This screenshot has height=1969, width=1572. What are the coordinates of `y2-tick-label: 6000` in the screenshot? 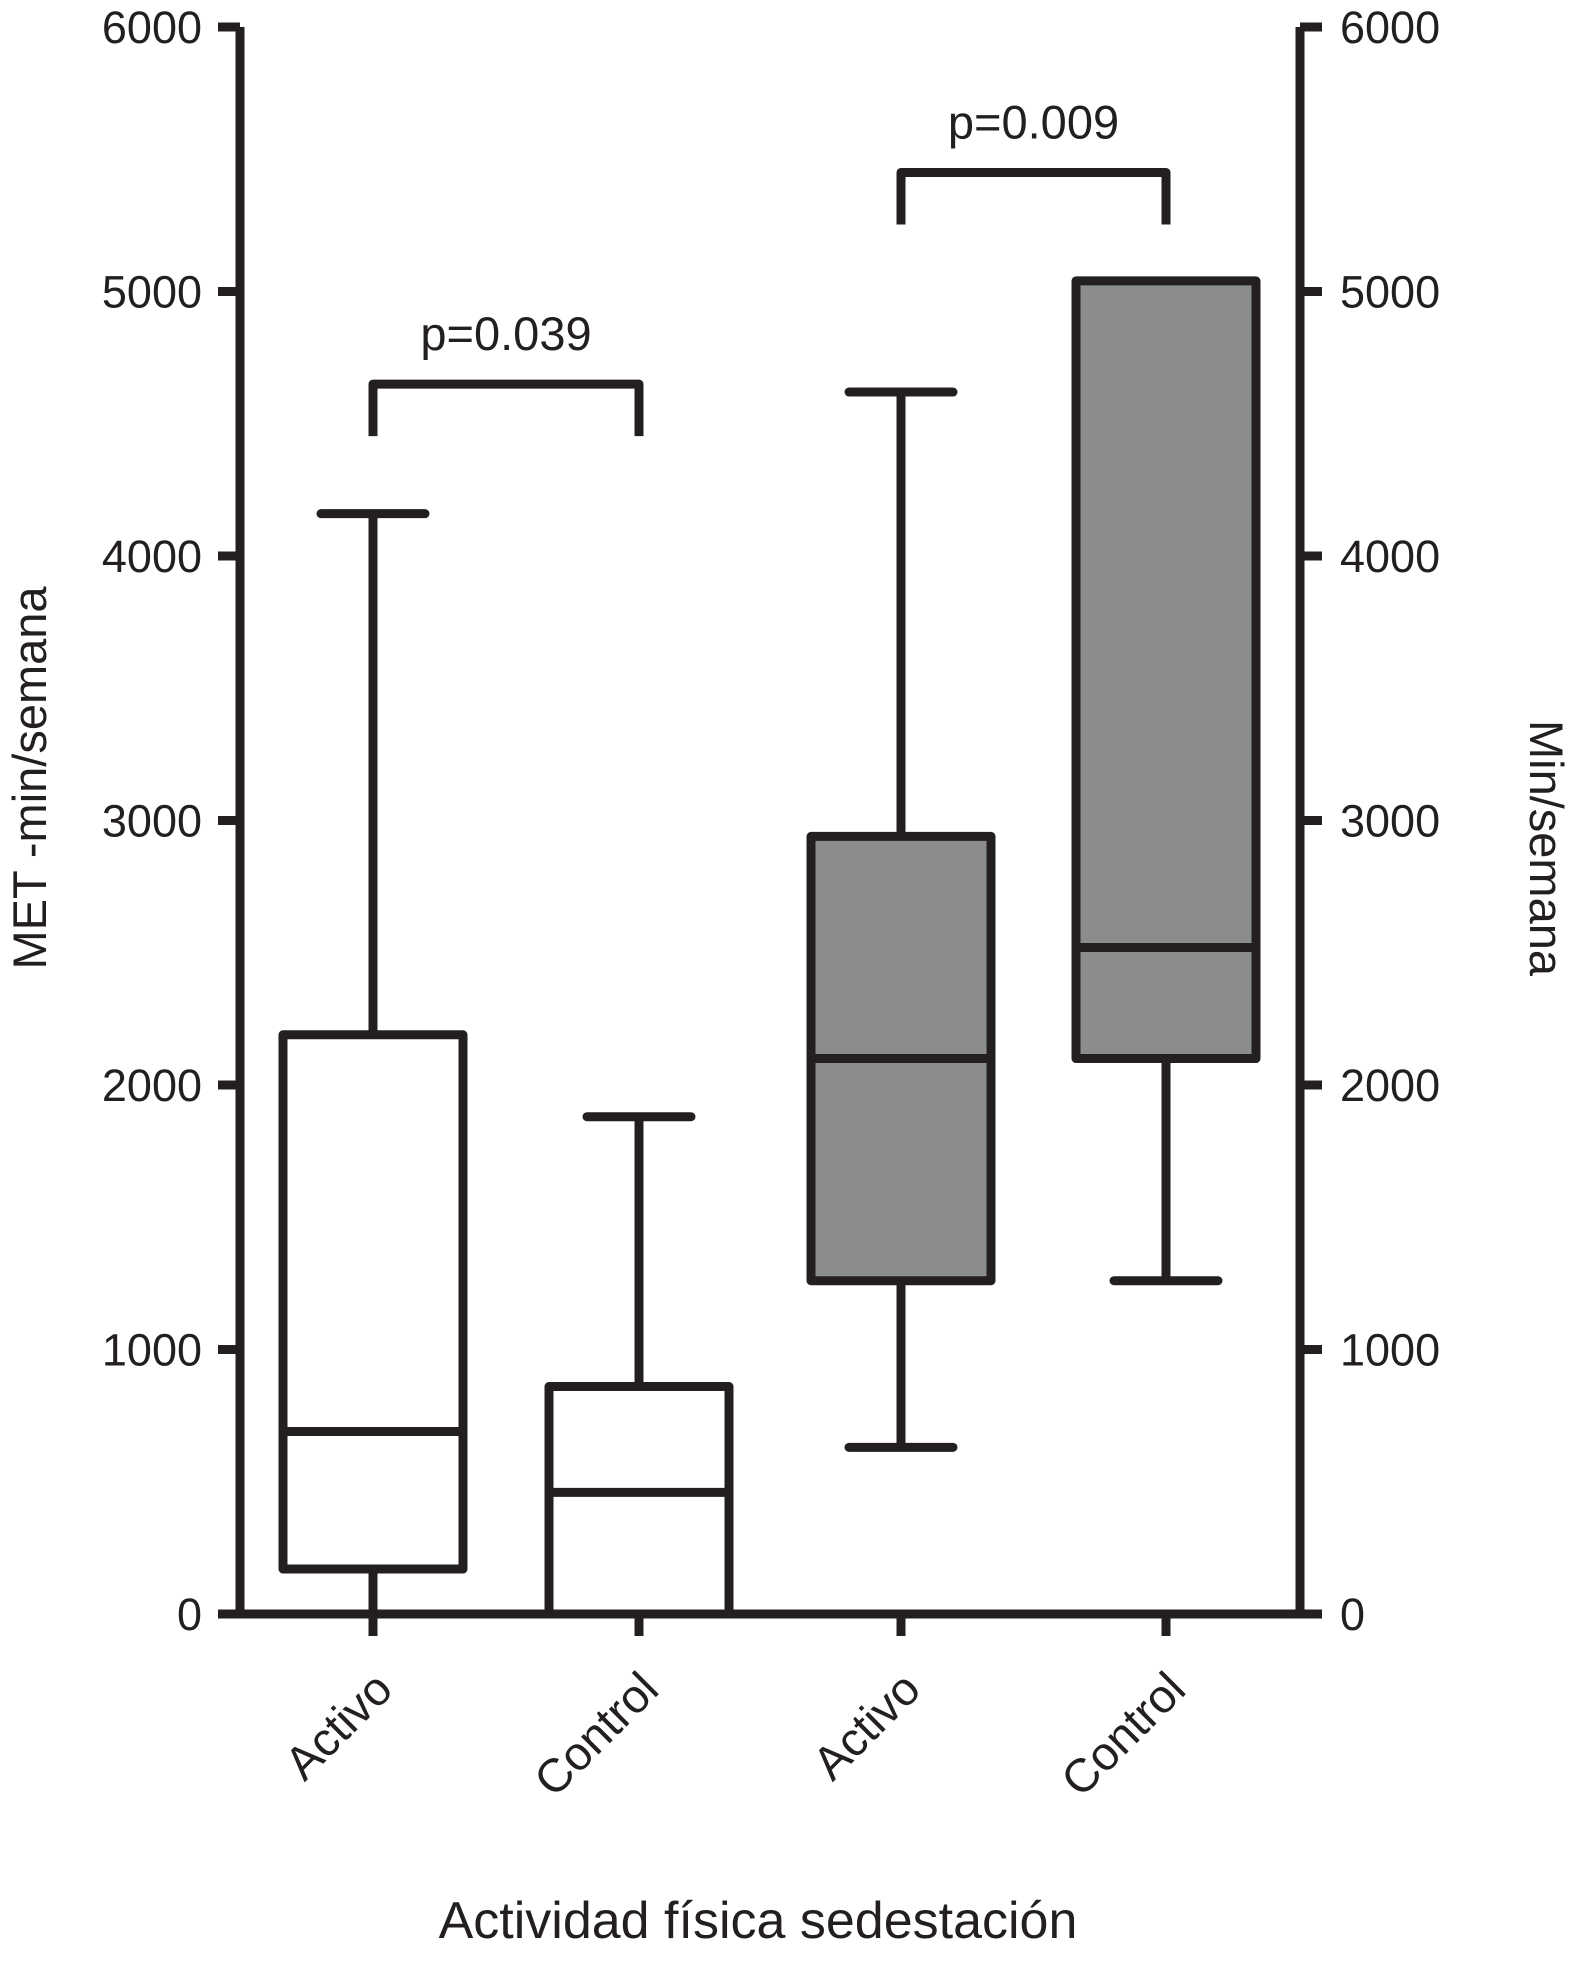 It's located at (1390, 27).